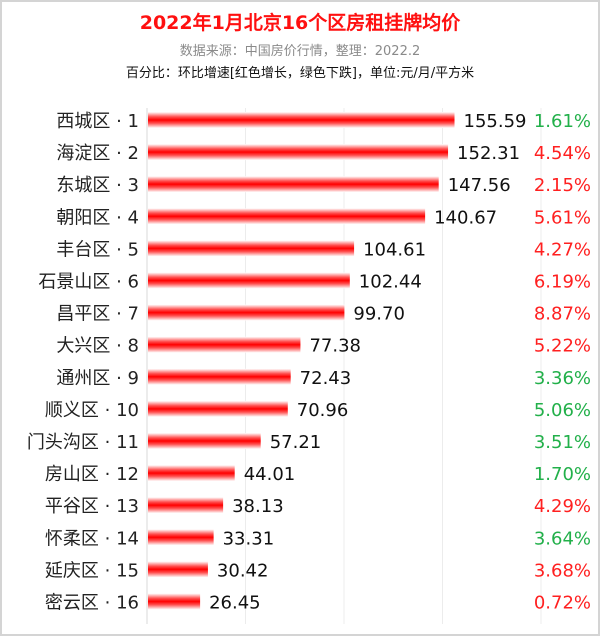  What do you see at coordinates (97, 346) in the screenshot?
I see `category-label: 大兴区 · 8` at bounding box center [97, 346].